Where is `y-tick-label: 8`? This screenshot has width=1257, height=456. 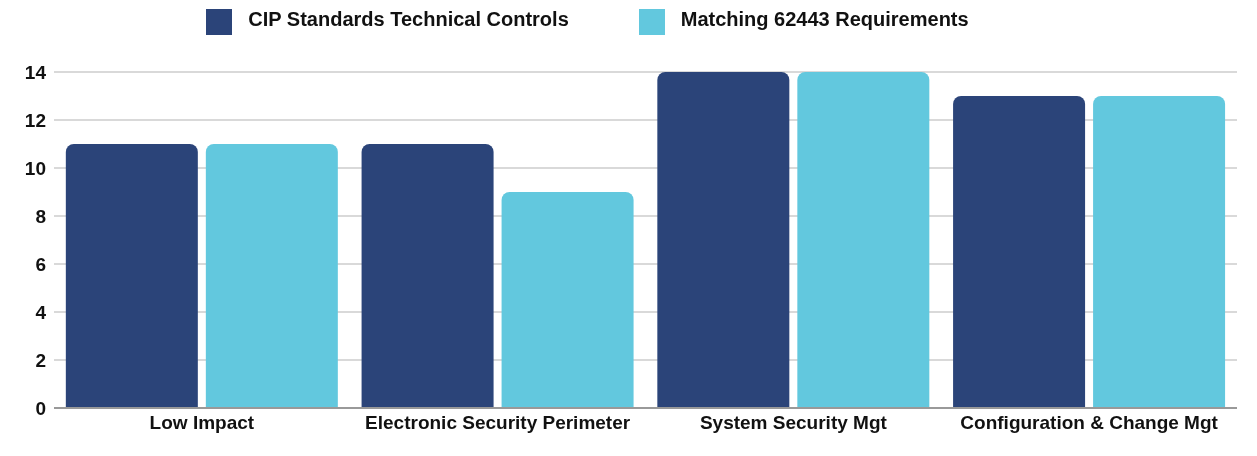
y-tick-label: 8 is located at coordinates (40, 216).